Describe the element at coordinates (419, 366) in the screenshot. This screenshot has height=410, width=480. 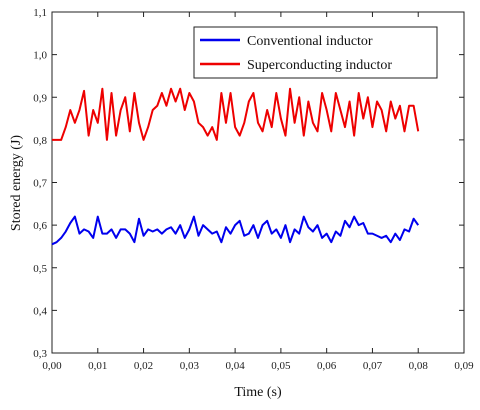
I see `x-tick-label: 0,08` at that location.